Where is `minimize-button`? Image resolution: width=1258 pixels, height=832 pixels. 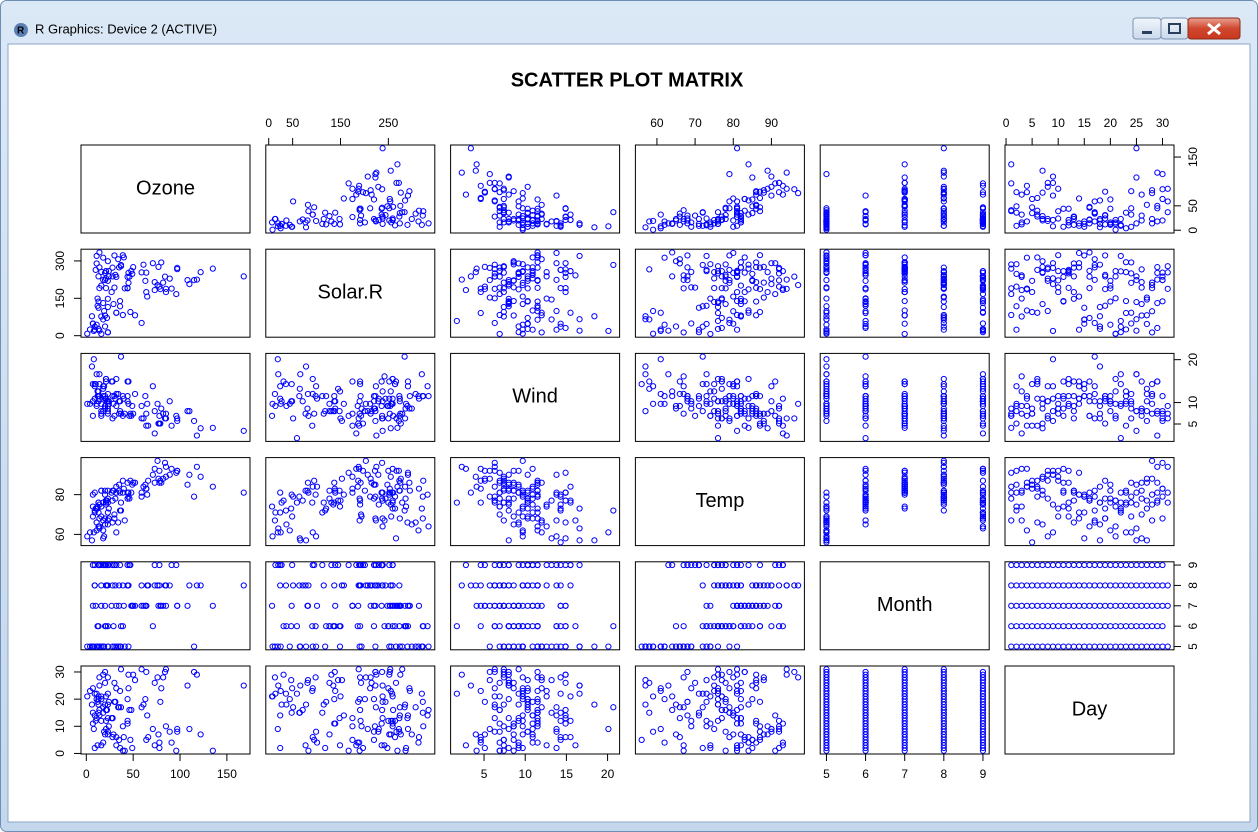 minimize-button is located at coordinates (1147, 28).